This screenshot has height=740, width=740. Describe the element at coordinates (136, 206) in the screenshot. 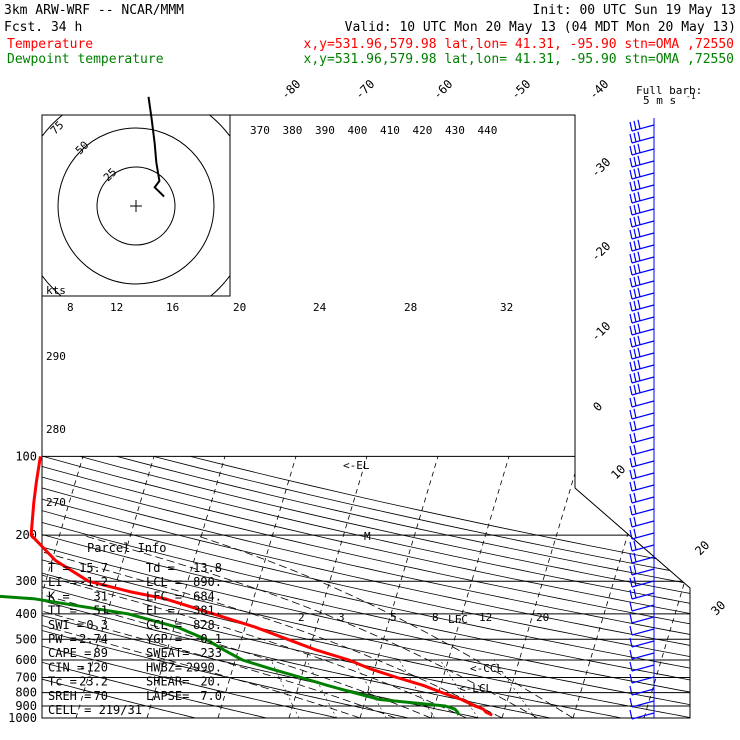

I see `hodograph-ring` at that location.